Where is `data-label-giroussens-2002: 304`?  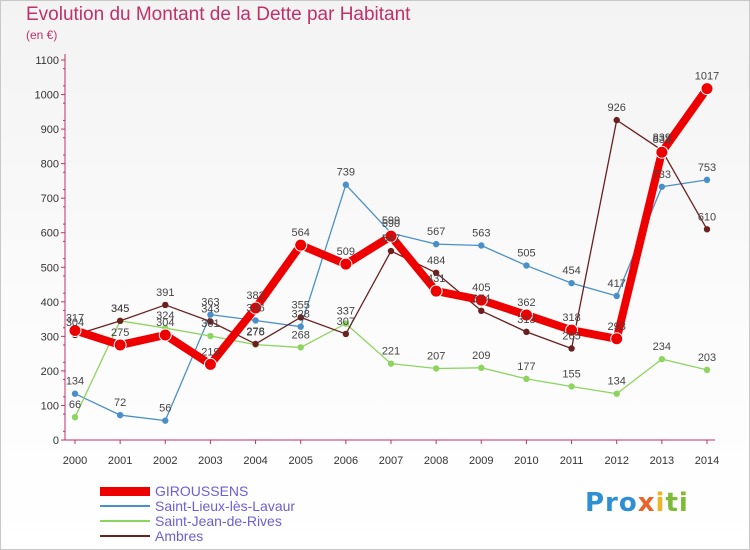 data-label-giroussens-2002: 304 is located at coordinates (165, 323).